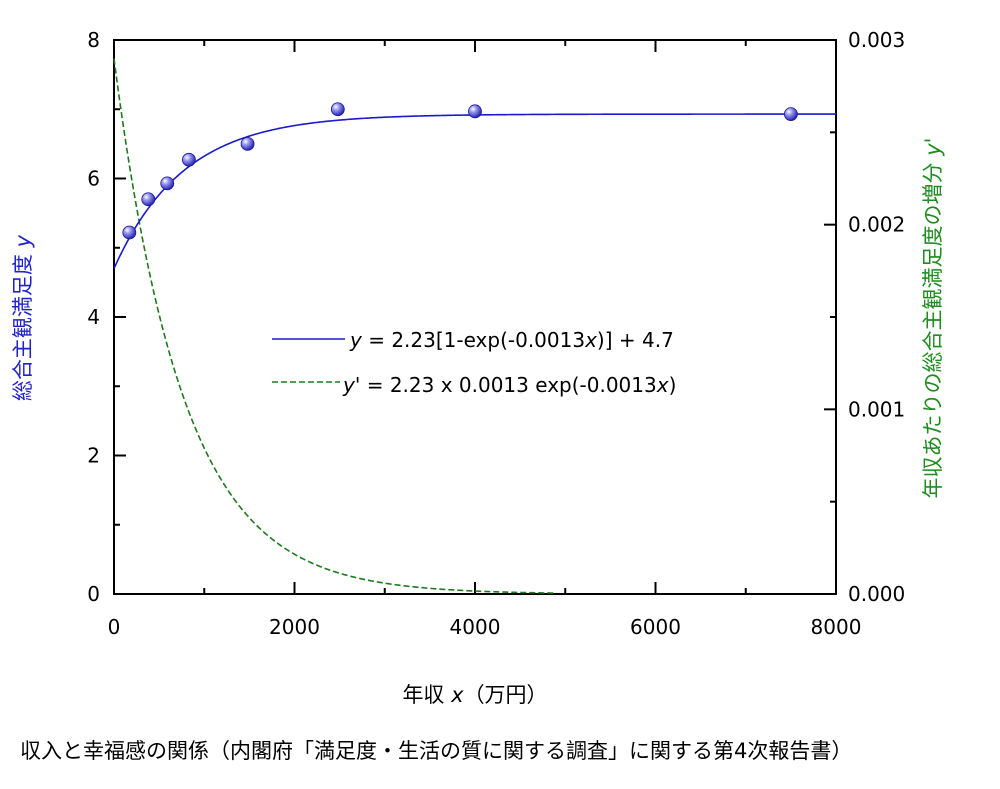 This screenshot has height=789, width=1000. What do you see at coordinates (662, 385) in the screenshot?
I see `legend-derivative-label-x: x` at bounding box center [662, 385].